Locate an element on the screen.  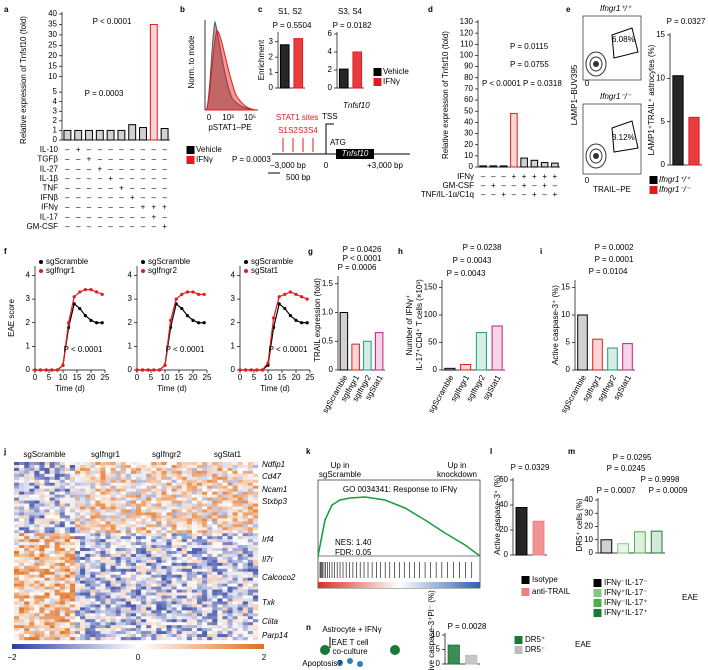
y-tick-label: 40 is located at coordinates (468, 121).